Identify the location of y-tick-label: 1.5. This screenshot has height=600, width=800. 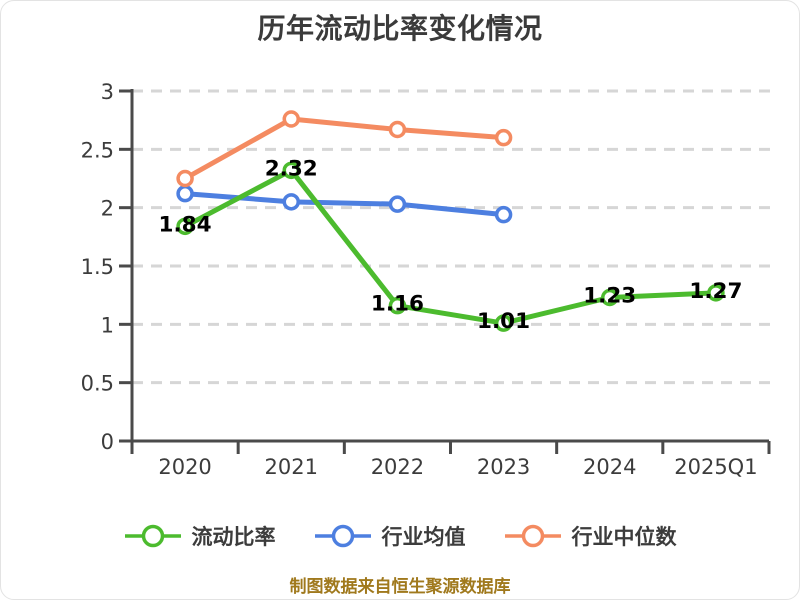
(97, 267).